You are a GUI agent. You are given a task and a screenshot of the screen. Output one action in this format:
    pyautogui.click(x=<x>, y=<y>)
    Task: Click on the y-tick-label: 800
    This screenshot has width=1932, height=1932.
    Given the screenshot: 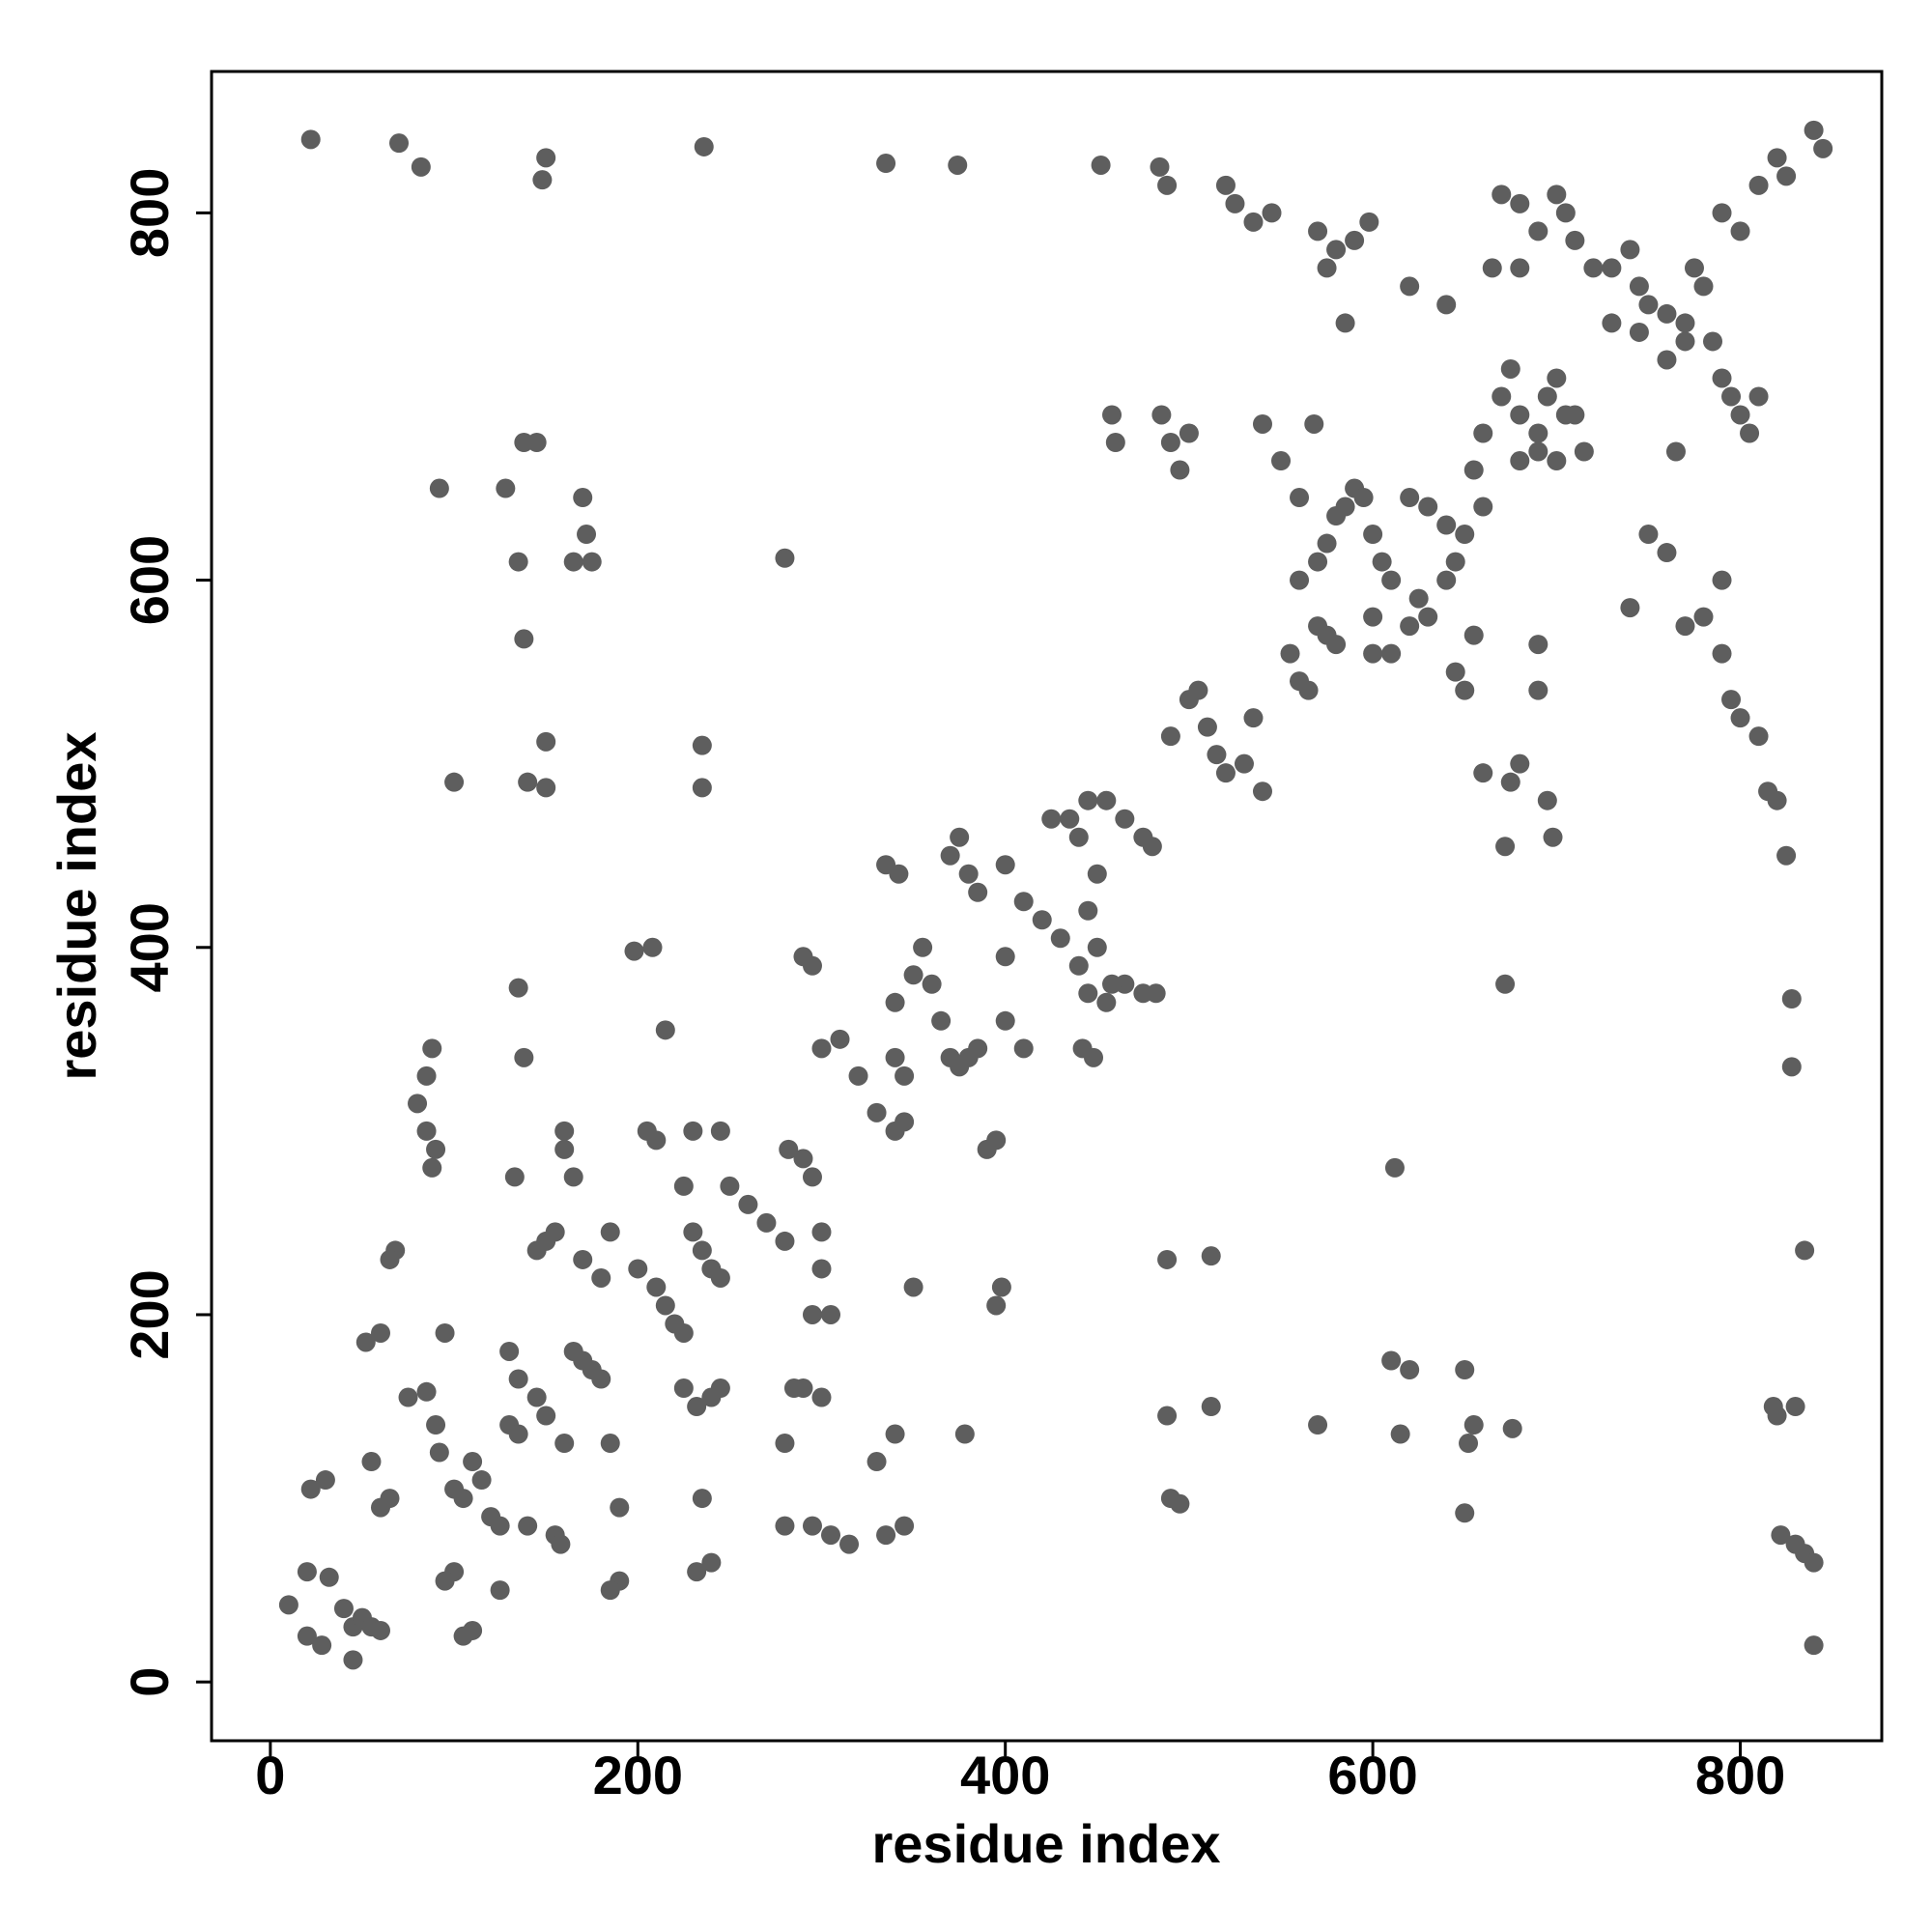 What is the action you would take?
    pyautogui.click(x=149, y=213)
    